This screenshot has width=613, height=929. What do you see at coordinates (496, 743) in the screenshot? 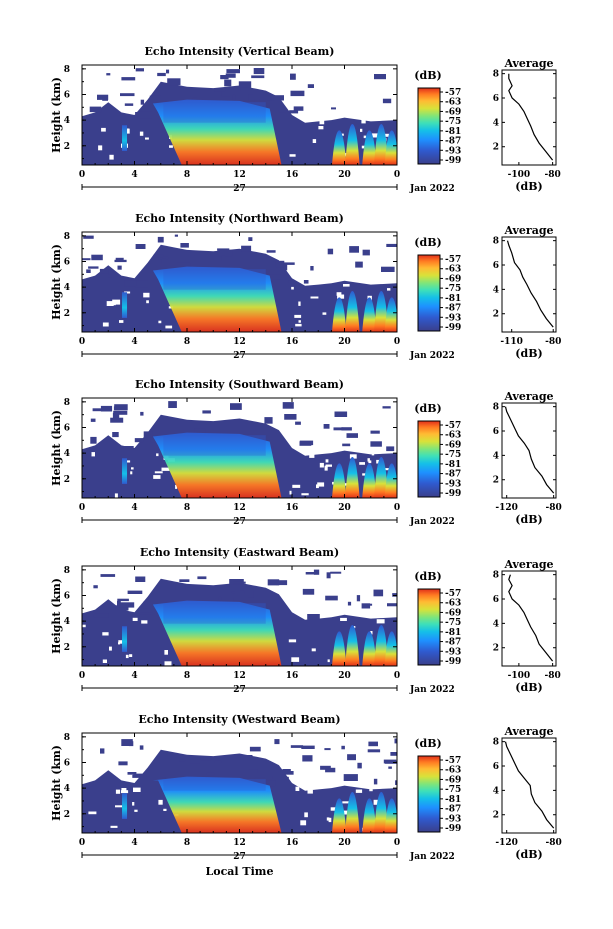
I see `average-y-tick-label: 8` at bounding box center [496, 743].